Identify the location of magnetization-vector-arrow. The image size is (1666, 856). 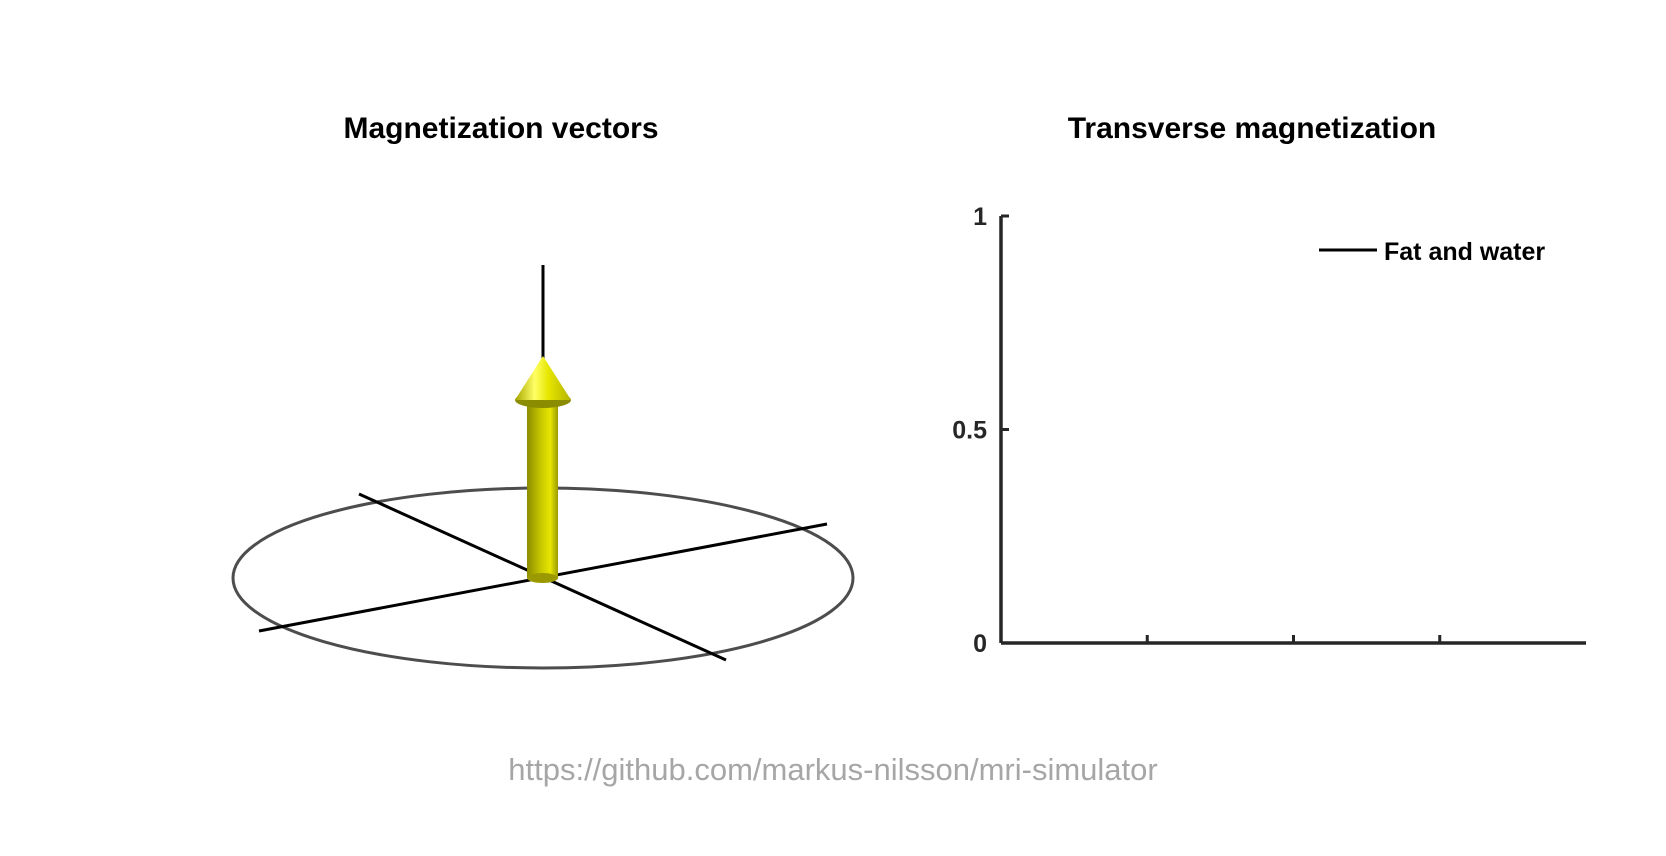
(543, 469).